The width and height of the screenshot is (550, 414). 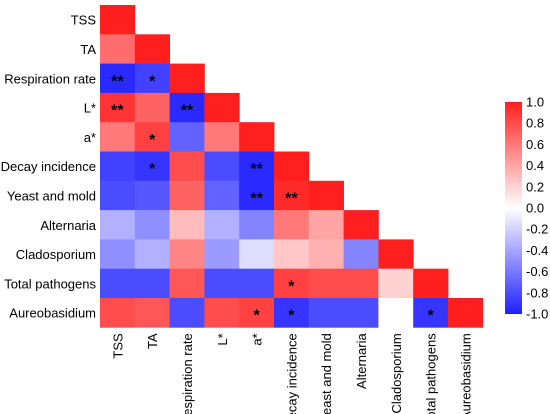 What do you see at coordinates (118, 195) in the screenshot?
I see `cell-yeast-and-mold-tss` at bounding box center [118, 195].